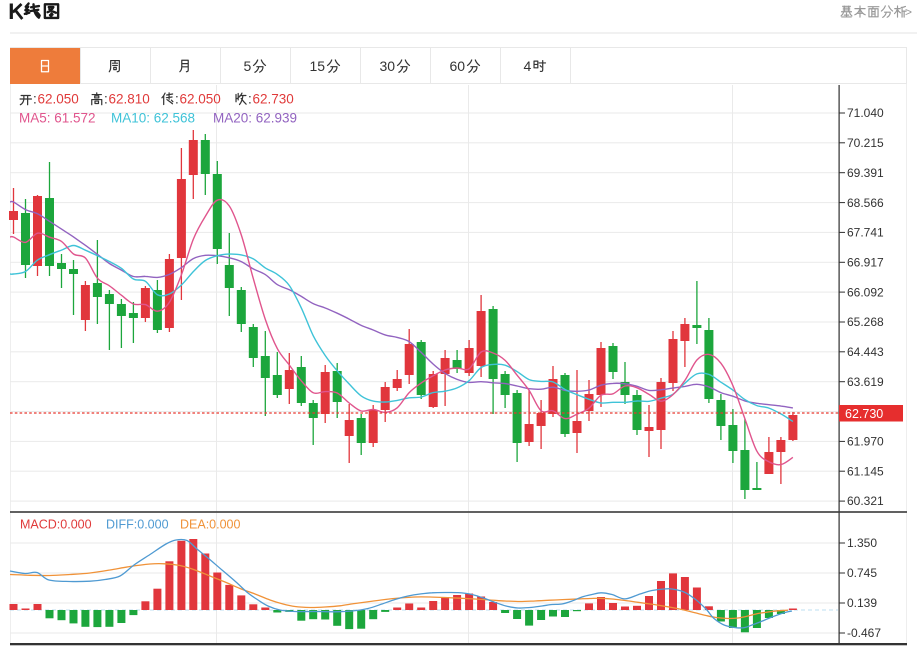 The image size is (917, 652). What do you see at coordinates (129, 99) in the screenshot?
I see `svg-text: 62.810` at bounding box center [129, 99].